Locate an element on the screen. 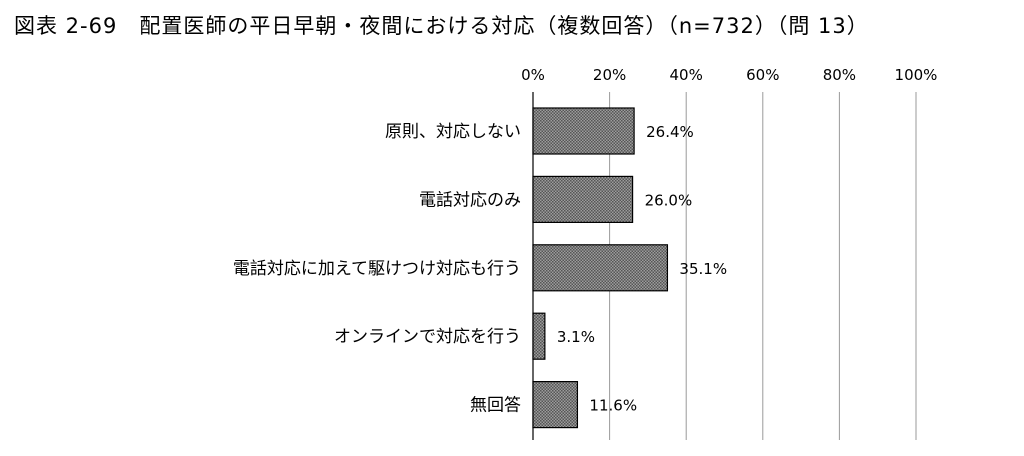  bar-layer is located at coordinates (600, 268).